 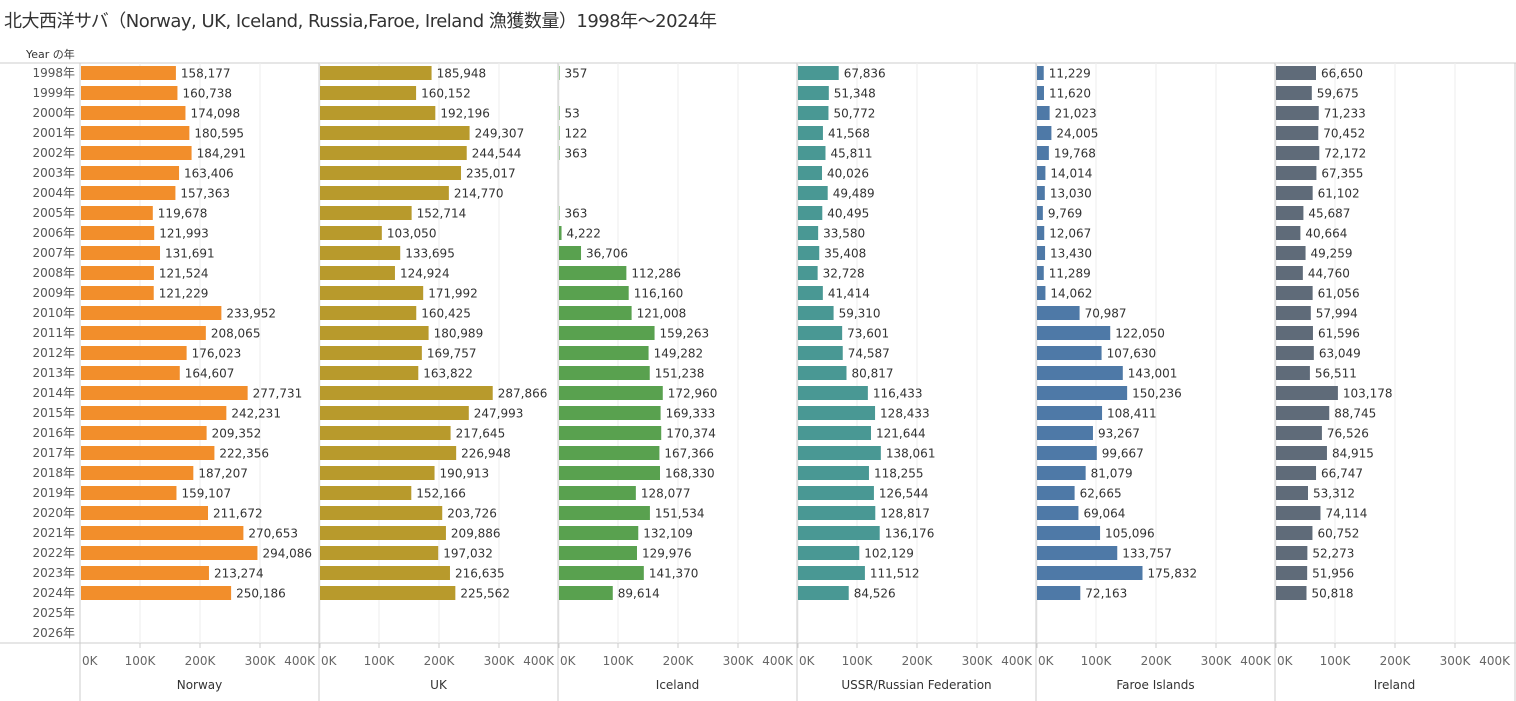 What do you see at coordinates (1342, 474) in the screenshot?
I see `data-label: 66,747` at bounding box center [1342, 474].